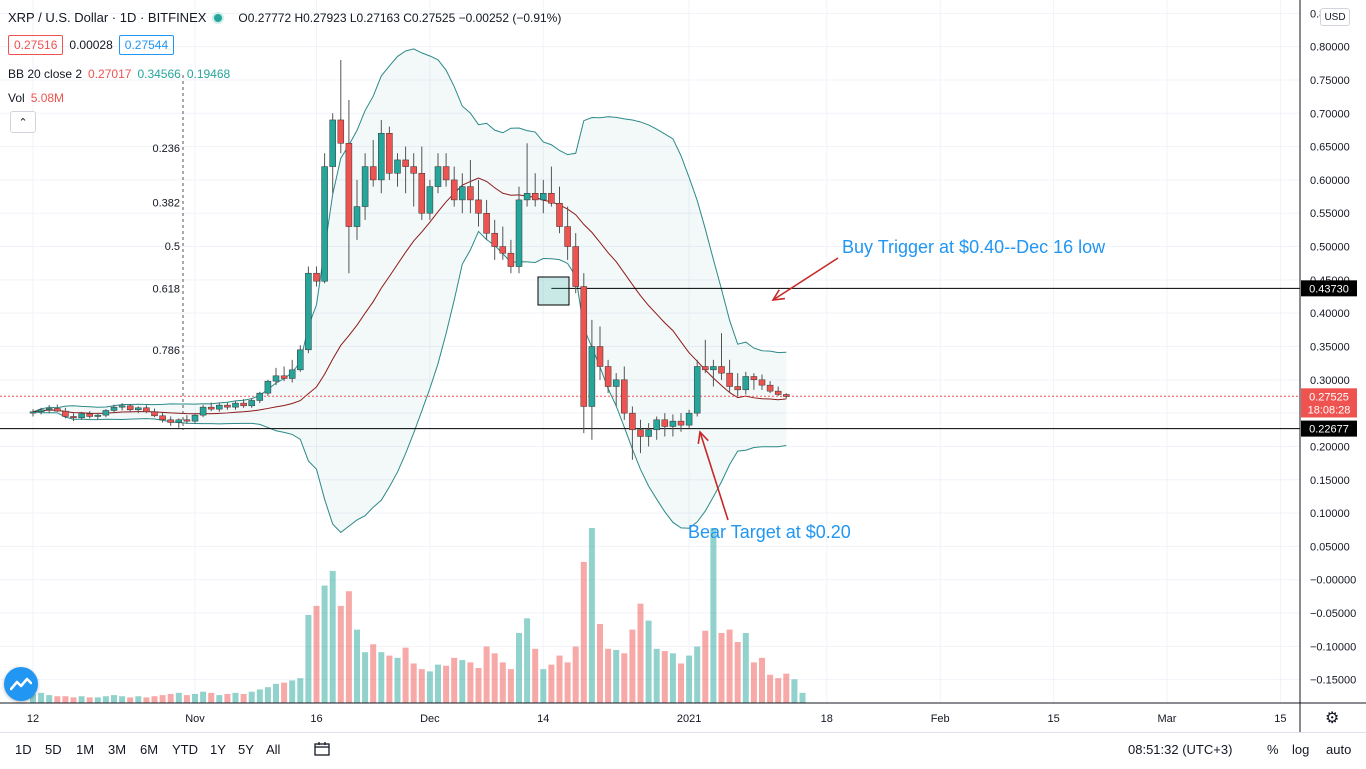  I want to click on fib-level-label: 0.618, so click(166, 290).